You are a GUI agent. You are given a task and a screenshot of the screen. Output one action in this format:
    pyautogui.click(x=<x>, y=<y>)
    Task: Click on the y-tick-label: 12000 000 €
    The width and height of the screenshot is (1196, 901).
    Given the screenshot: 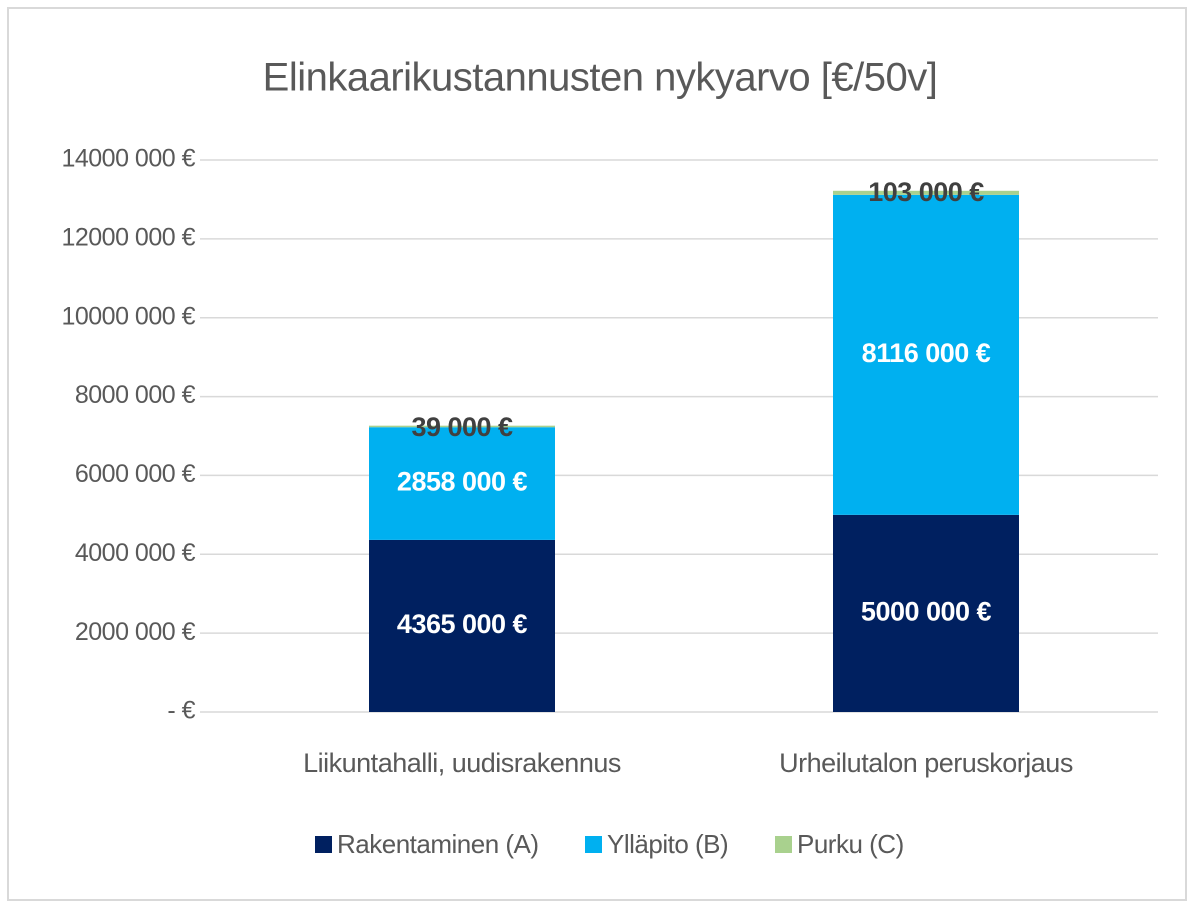 What is the action you would take?
    pyautogui.click(x=128, y=237)
    